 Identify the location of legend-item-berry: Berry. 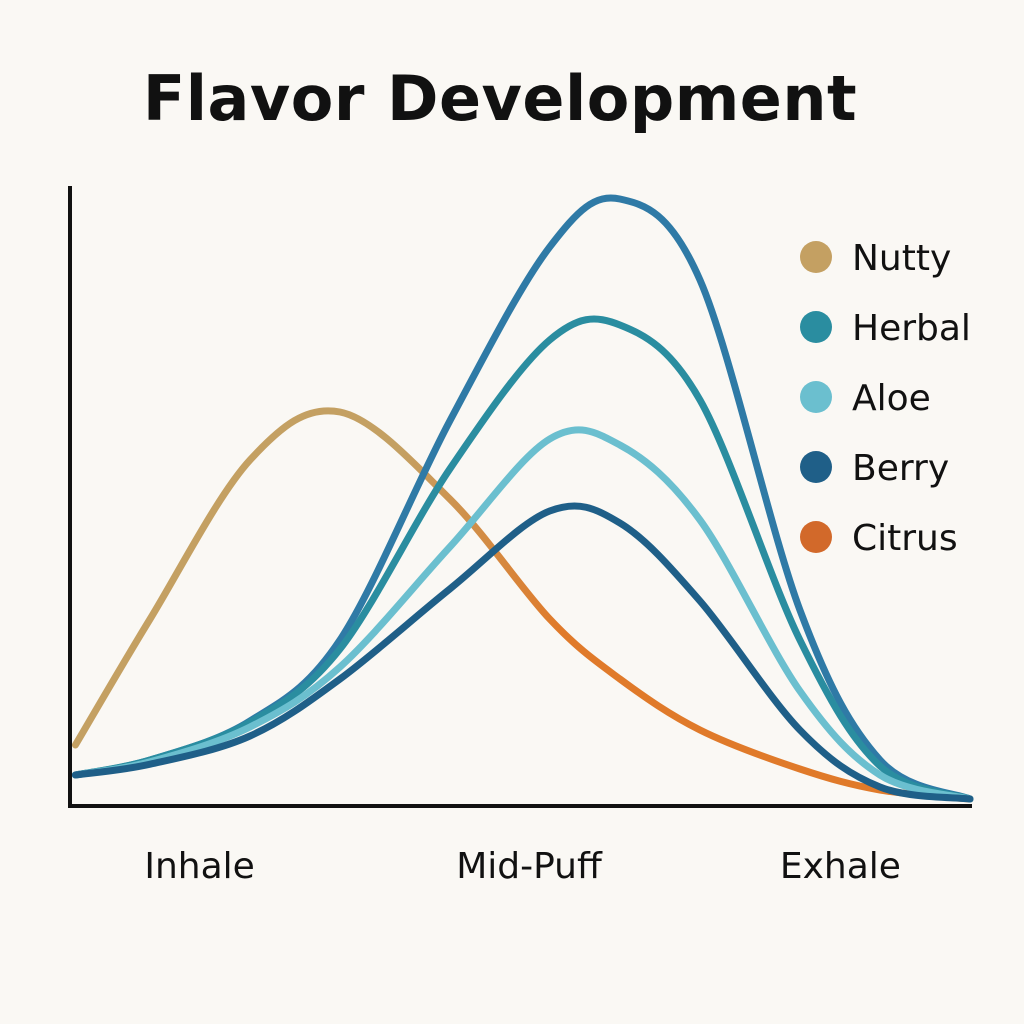
(874, 468).